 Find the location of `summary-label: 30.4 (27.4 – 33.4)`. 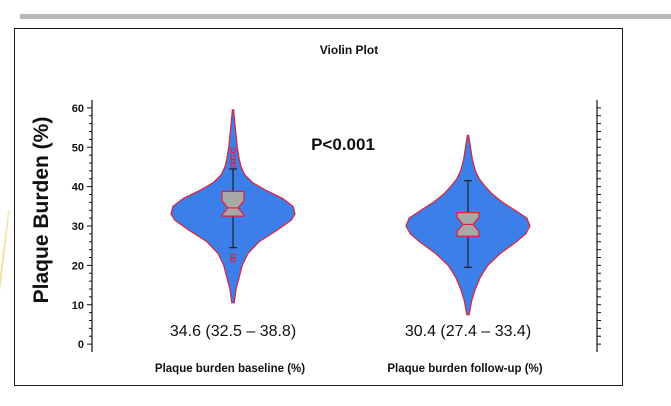

summary-label: 30.4 (27.4 – 33.4) is located at coordinates (468, 331).